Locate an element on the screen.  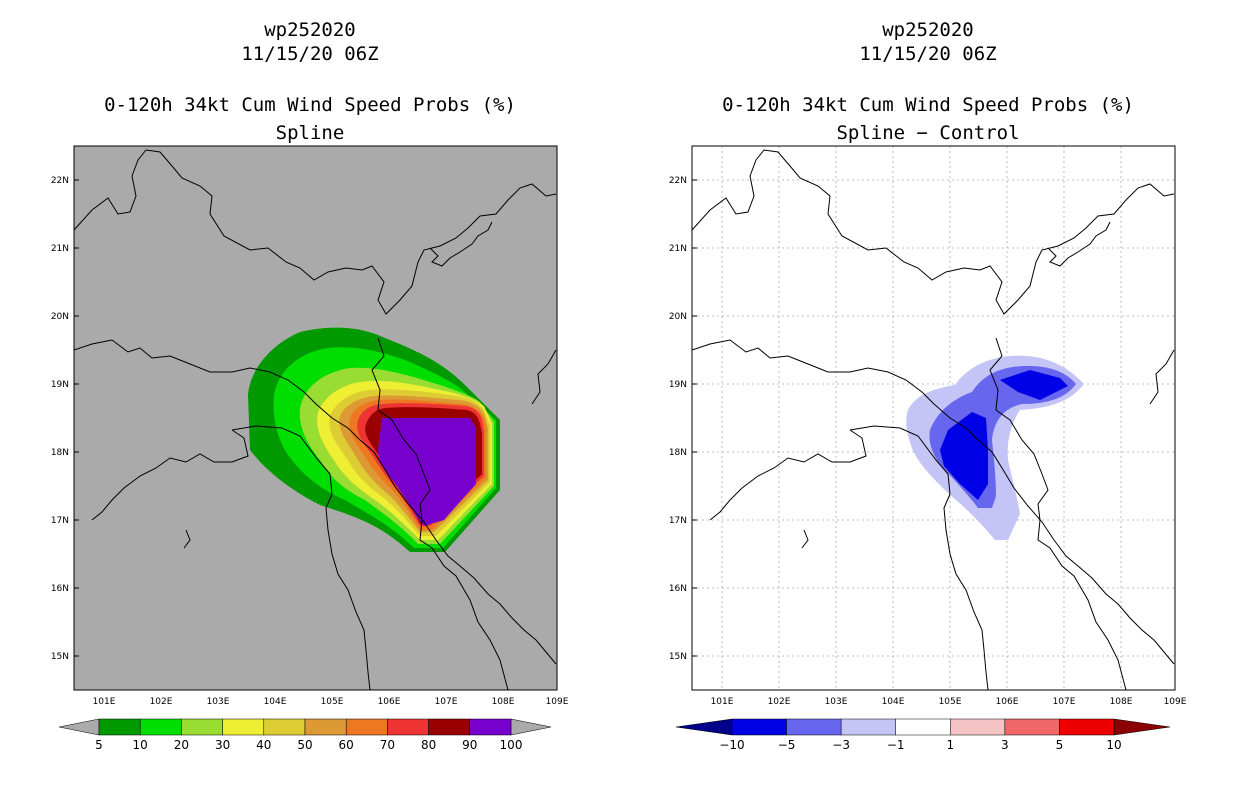
right-lat-label: 21N is located at coordinates (678, 249).